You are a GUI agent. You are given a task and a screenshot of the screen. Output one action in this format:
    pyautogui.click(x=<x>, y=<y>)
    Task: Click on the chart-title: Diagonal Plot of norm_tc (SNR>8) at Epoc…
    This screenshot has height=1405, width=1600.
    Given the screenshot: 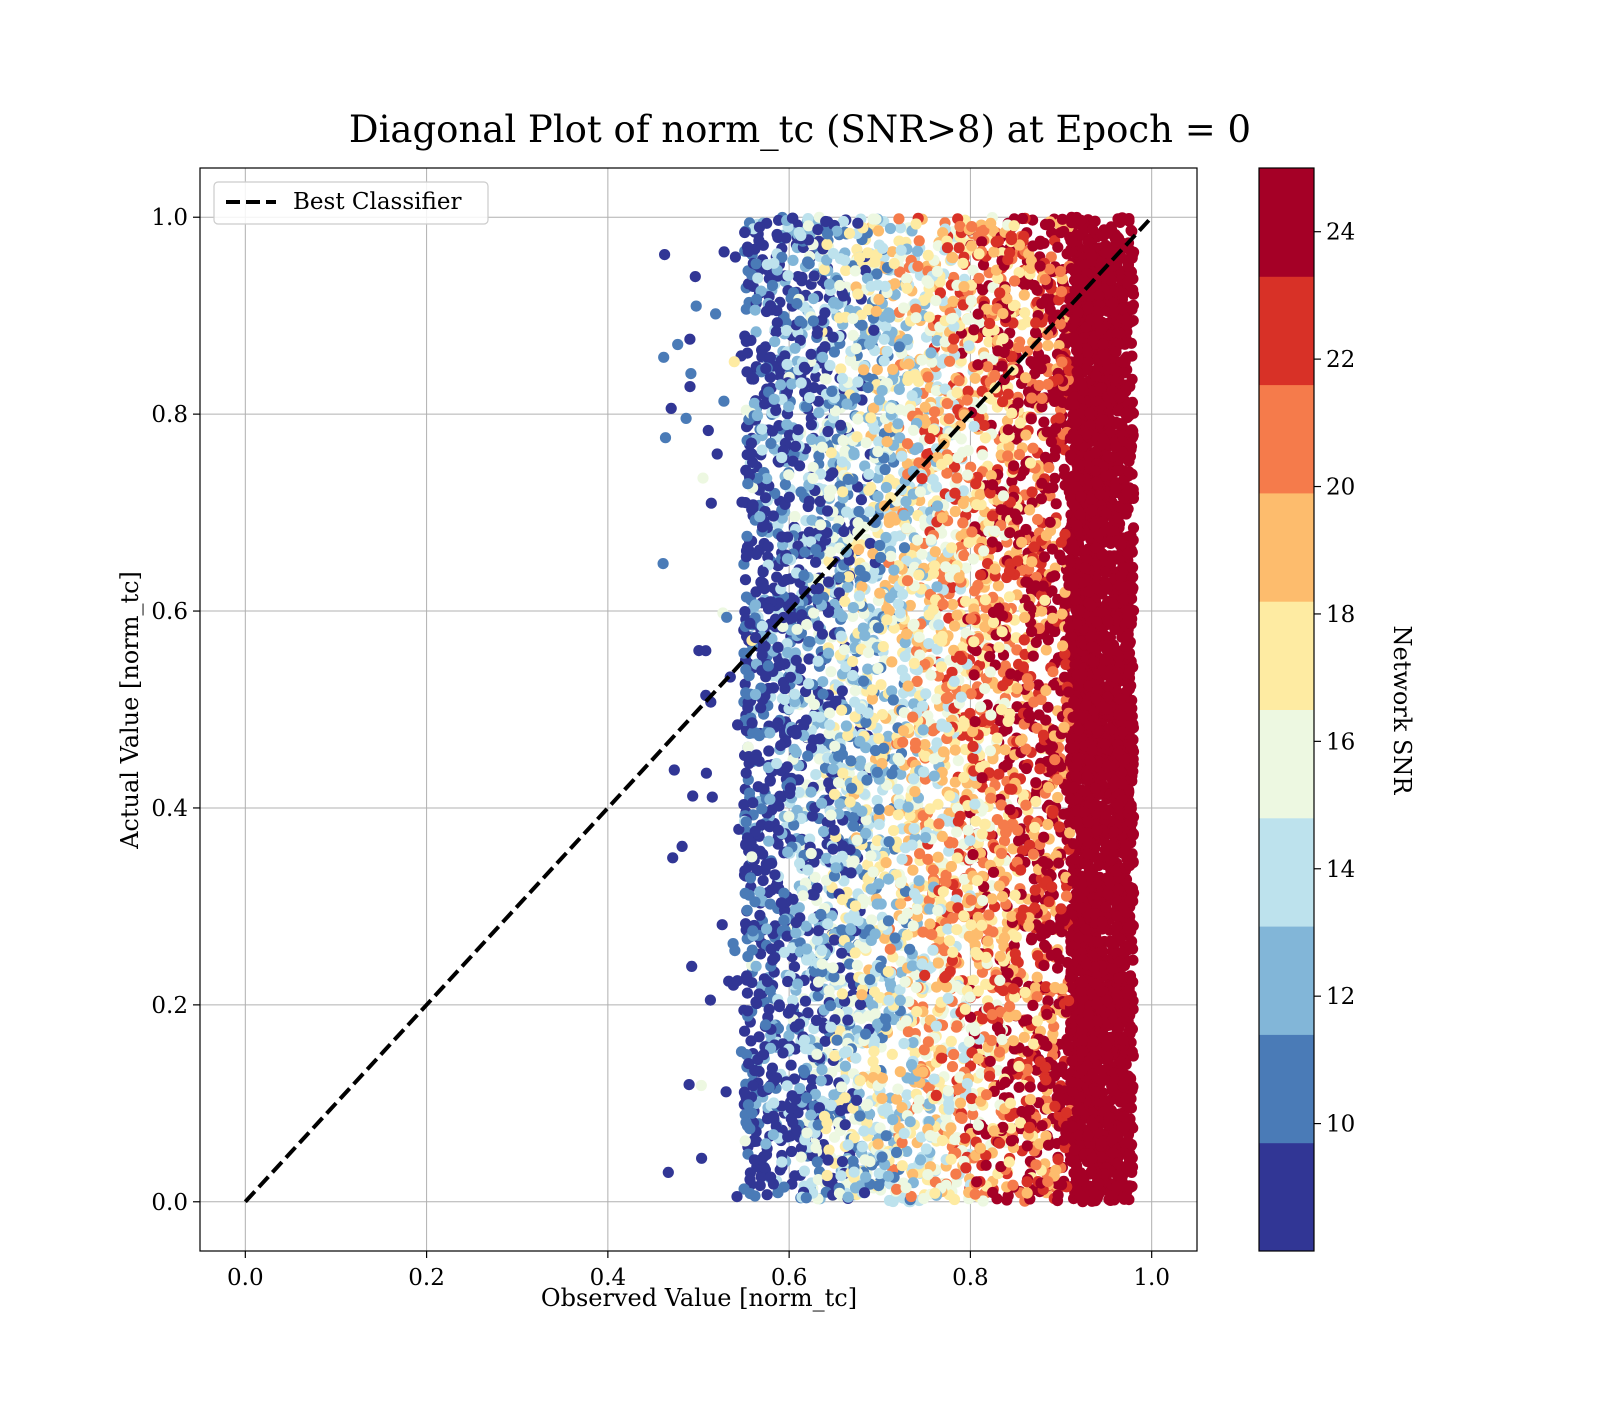 What is the action you would take?
    pyautogui.click(x=800, y=130)
    